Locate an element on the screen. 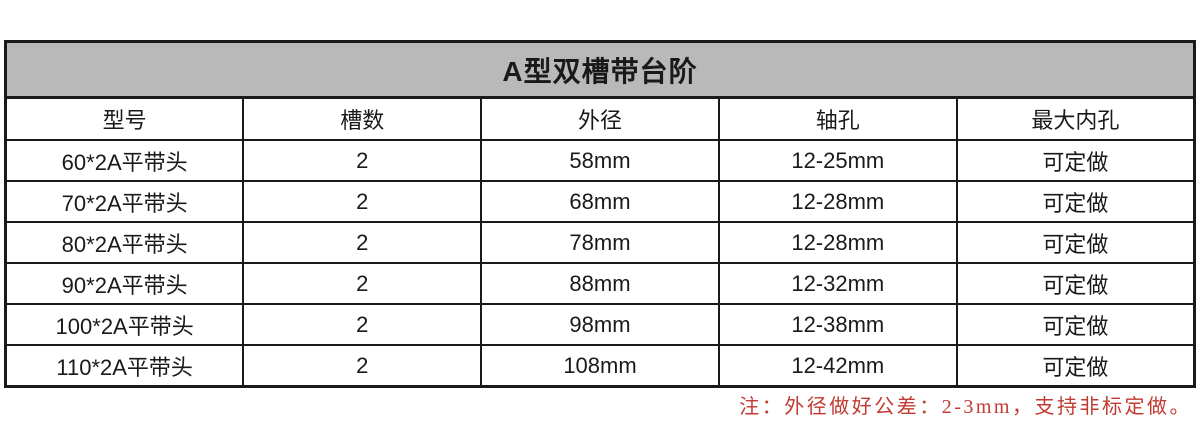 The image size is (1200, 429). cell-model: 60*2A平带头 is located at coordinates (124, 160).